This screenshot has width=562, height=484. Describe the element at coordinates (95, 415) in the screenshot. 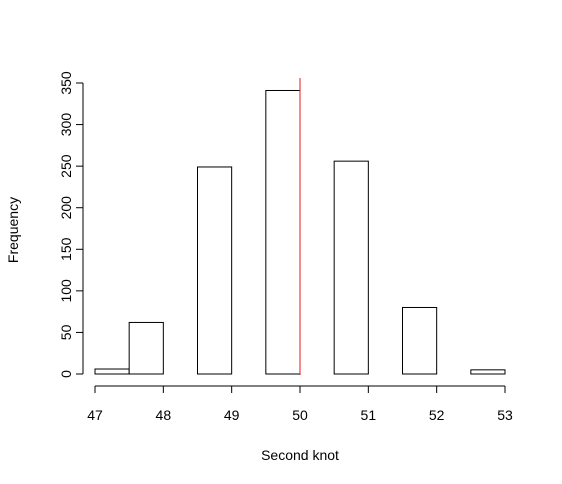

I see `x-tick-label: 47` at that location.